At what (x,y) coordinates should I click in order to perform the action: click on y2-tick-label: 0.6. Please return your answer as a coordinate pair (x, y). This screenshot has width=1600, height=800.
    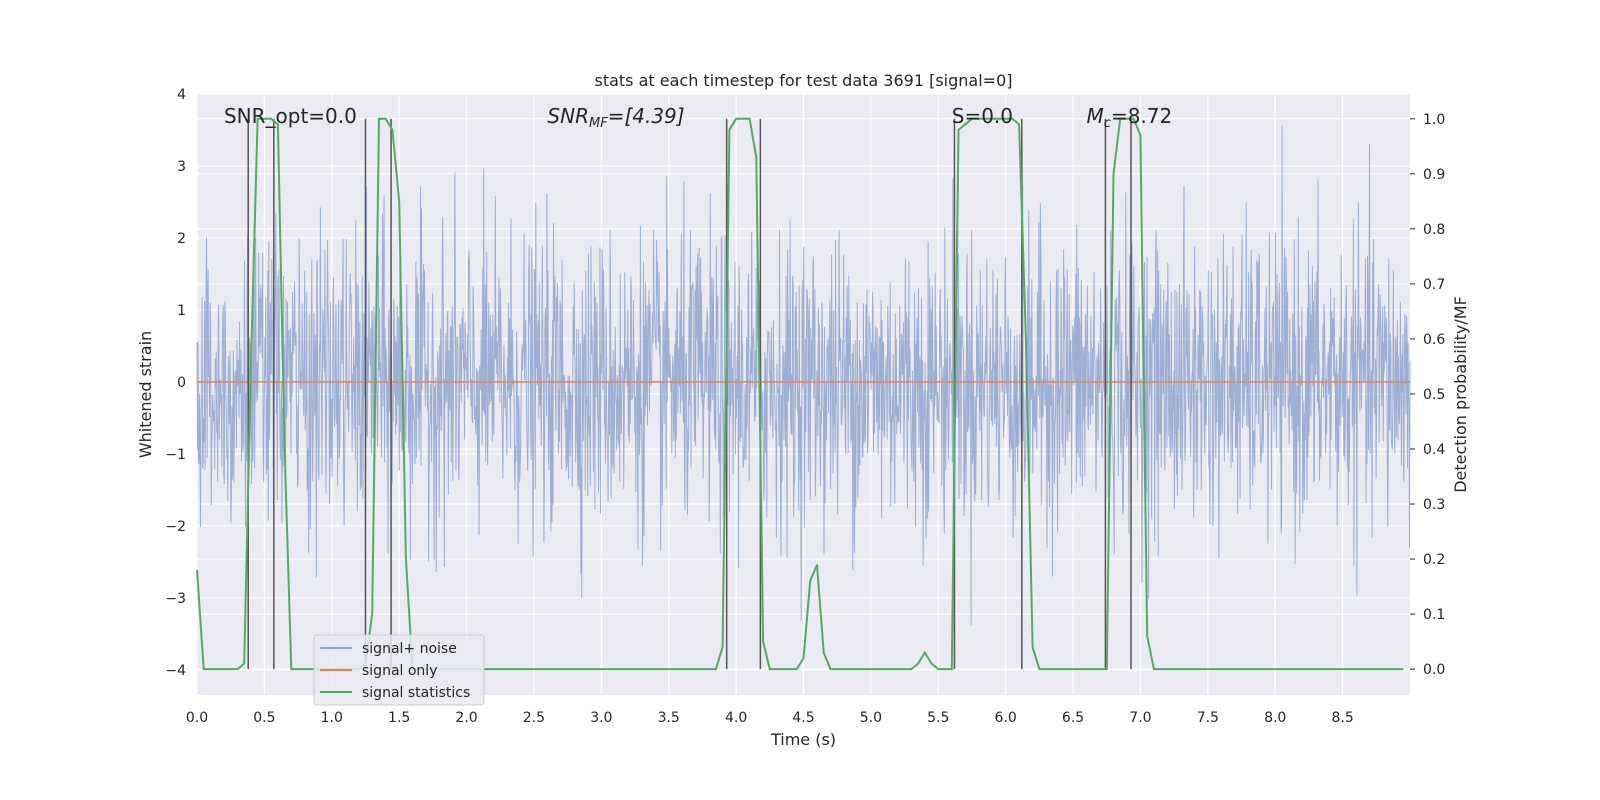
    Looking at the image, I should click on (1434, 340).